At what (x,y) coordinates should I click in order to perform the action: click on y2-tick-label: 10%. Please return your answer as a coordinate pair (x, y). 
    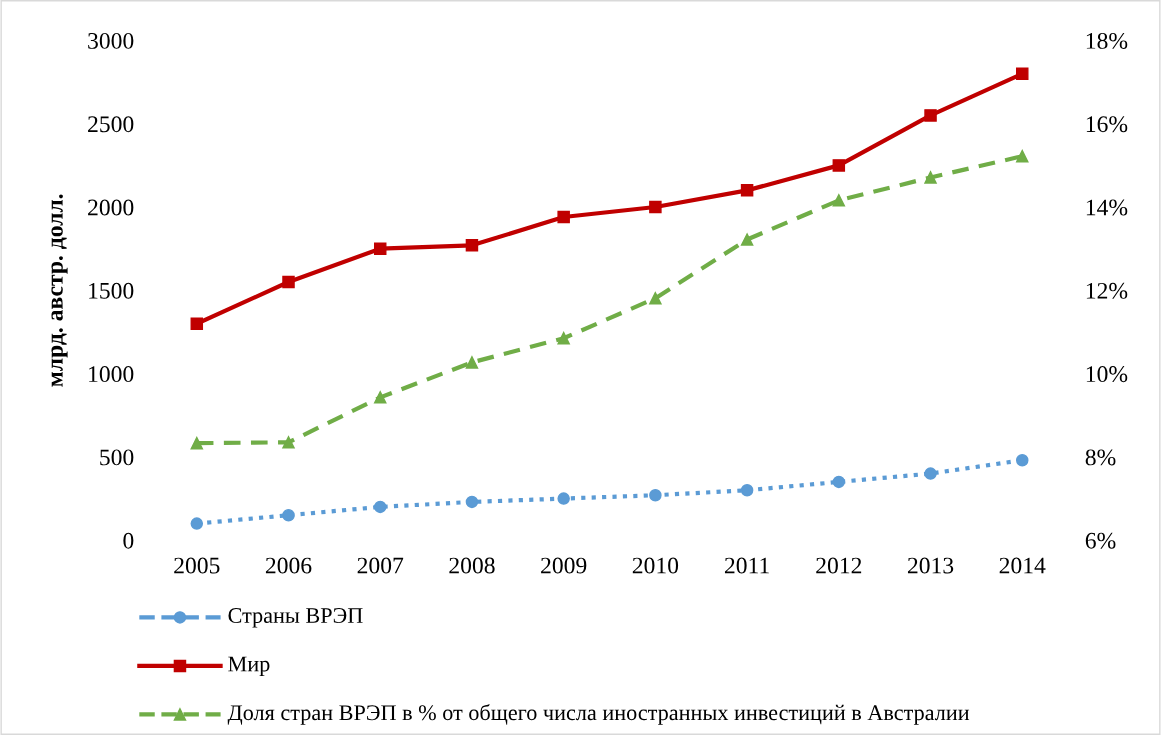
    Looking at the image, I should click on (1107, 374).